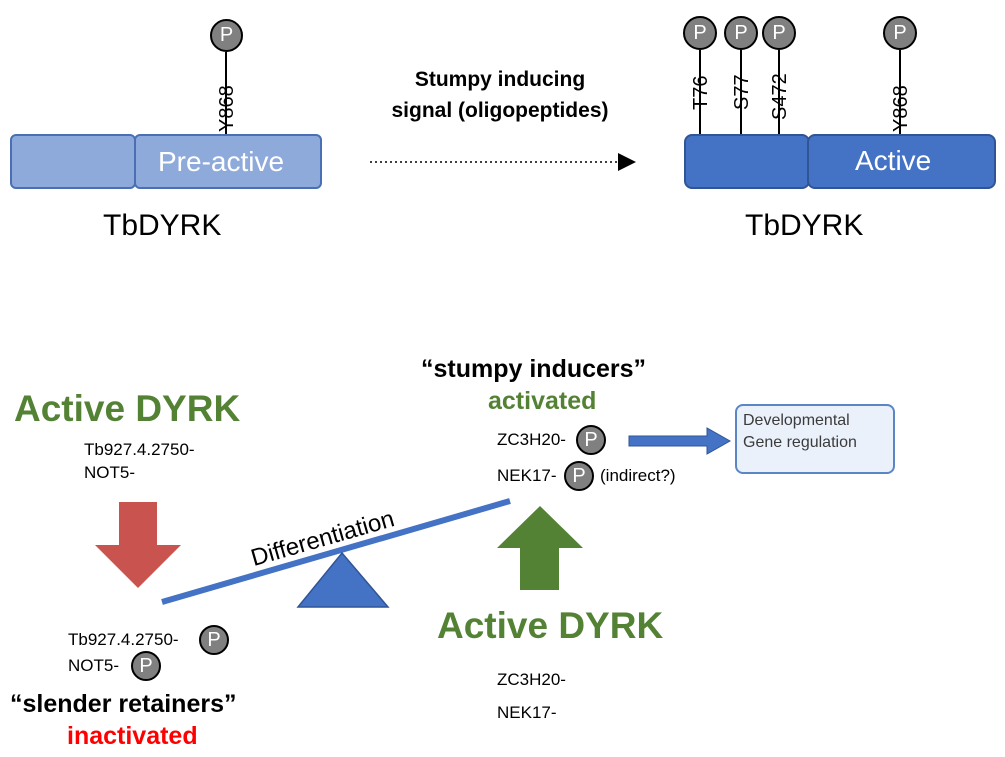  I want to click on stumpy-inducers-label: “stumpy inducers”, so click(534, 369).